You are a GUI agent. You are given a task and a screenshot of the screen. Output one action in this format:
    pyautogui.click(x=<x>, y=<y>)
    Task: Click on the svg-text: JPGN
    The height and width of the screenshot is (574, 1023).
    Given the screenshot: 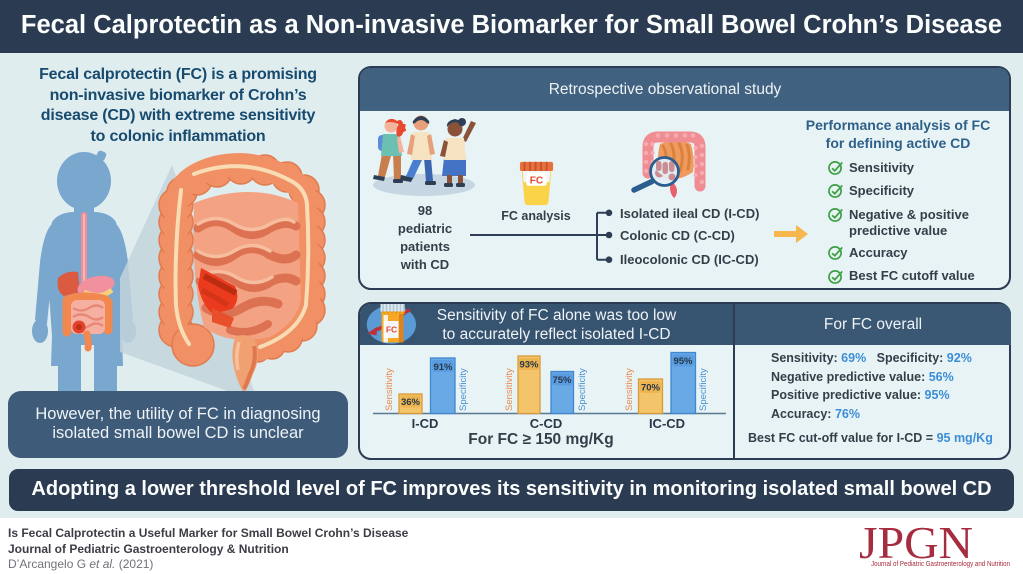 What is the action you would take?
    pyautogui.click(x=916, y=543)
    